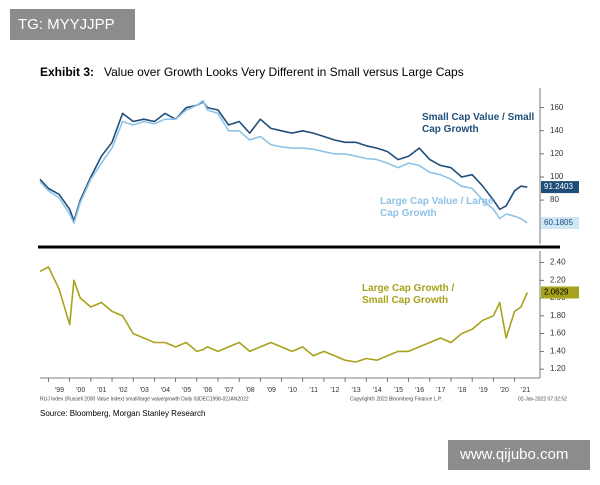 This screenshot has width=600, height=485. What do you see at coordinates (478, 123) in the screenshot?
I see `legend-label: Small Cap Value / Small Cap Growth` at bounding box center [478, 123].